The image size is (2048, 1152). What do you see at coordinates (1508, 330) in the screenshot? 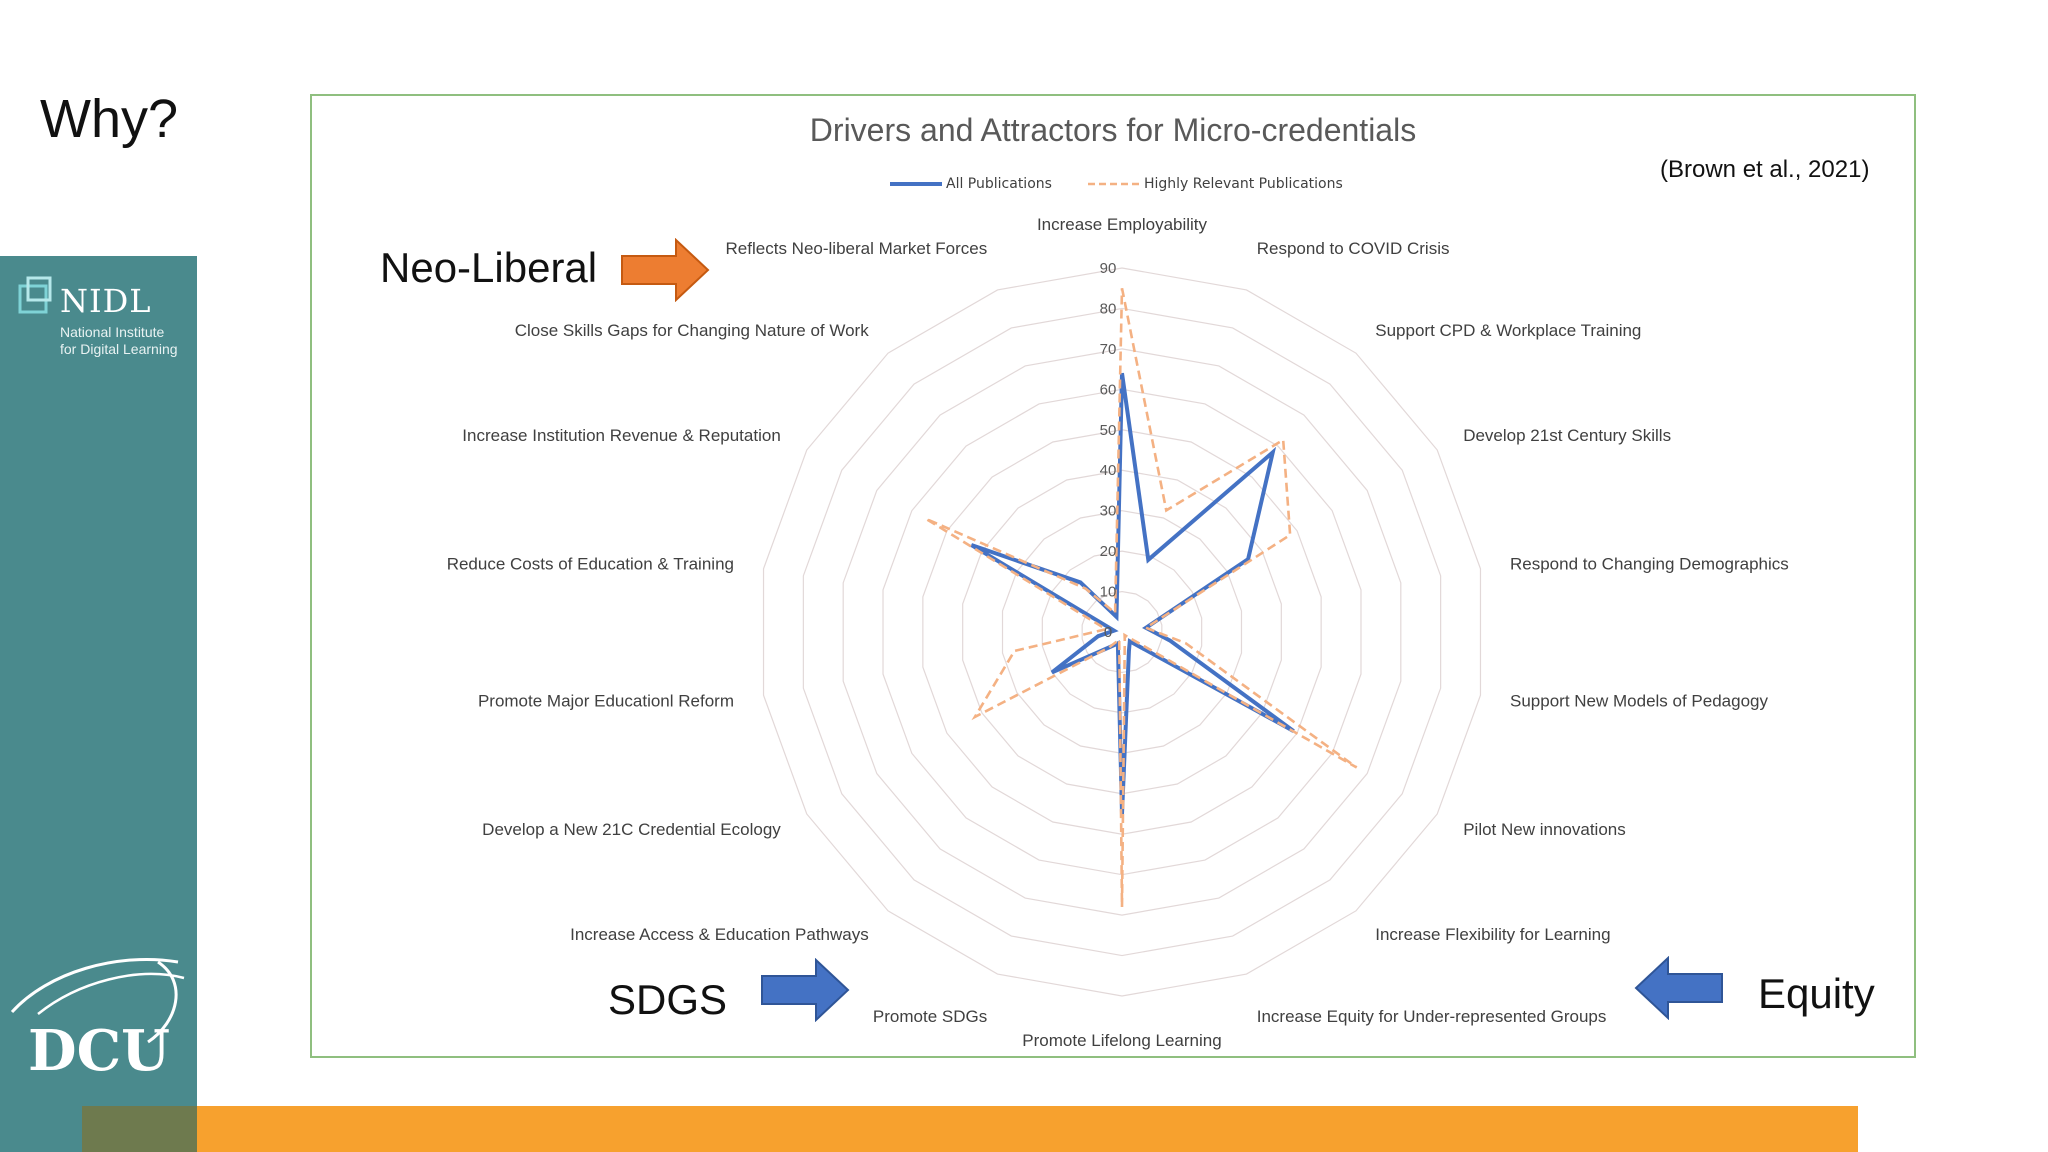
I see `radar-category-label: Support CPD & Workplace Training` at bounding box center [1508, 330].